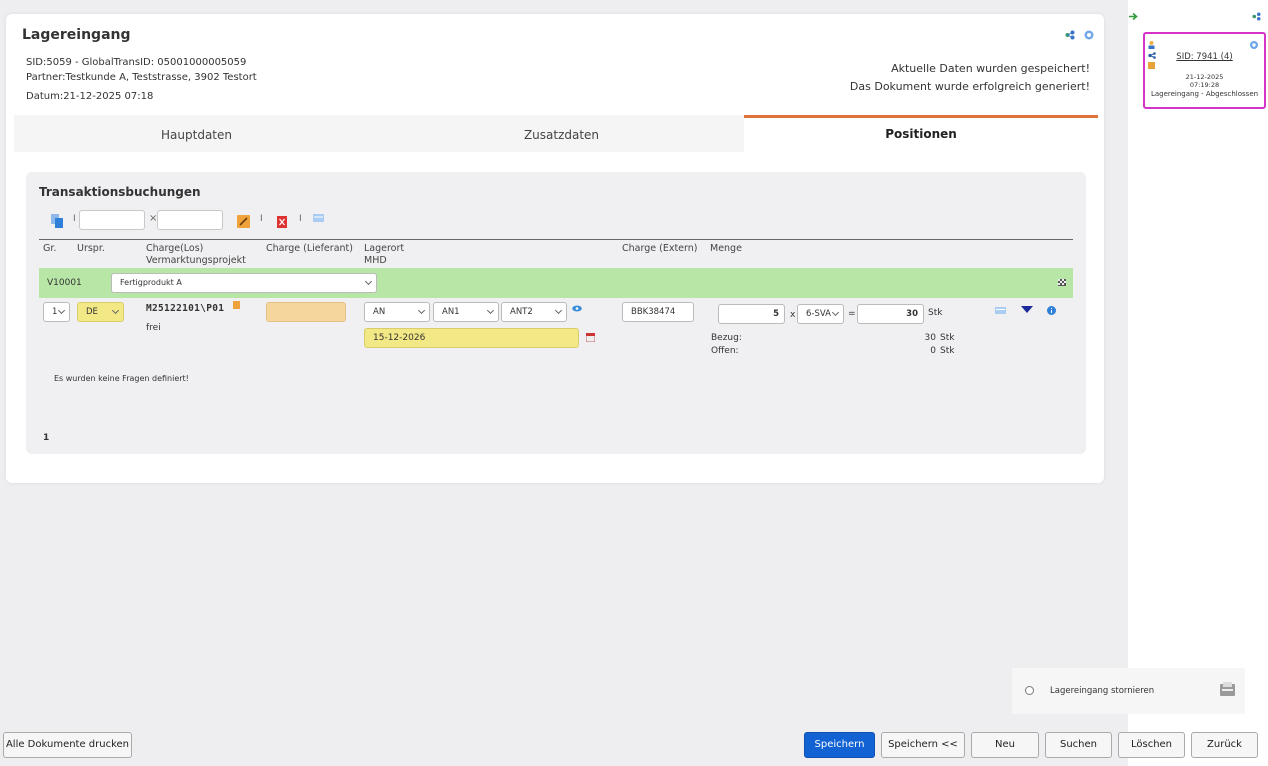  What do you see at coordinates (577, 308) in the screenshot?
I see `eye-icon` at bounding box center [577, 308].